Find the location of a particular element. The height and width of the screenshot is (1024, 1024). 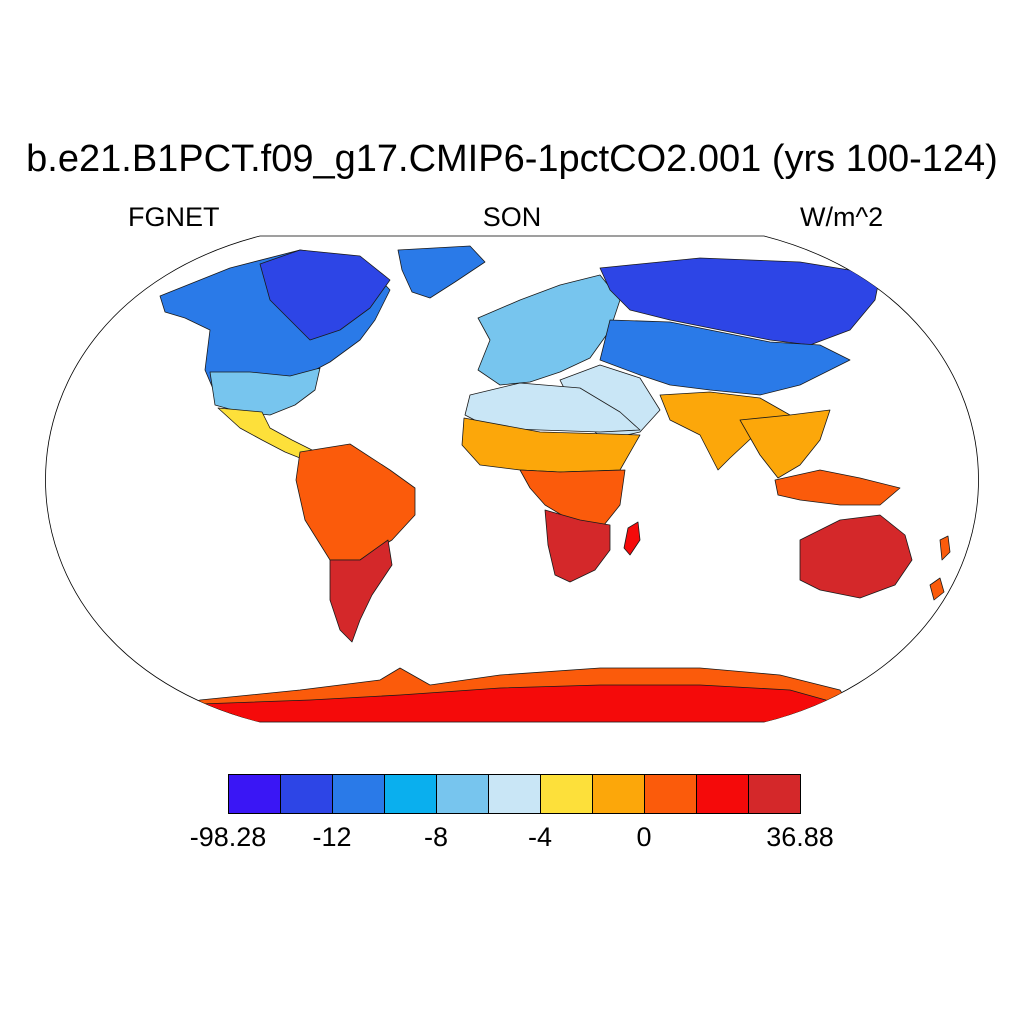

colorbar-label: -12 is located at coordinates (332, 837).